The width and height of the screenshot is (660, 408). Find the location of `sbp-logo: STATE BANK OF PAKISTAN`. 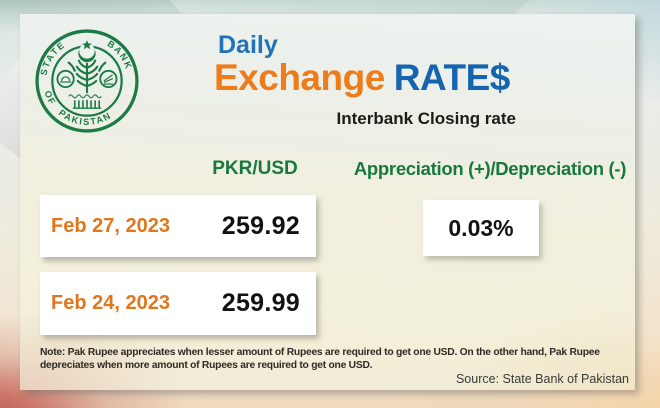

sbp-logo: STATE BANK OF PAKISTAN is located at coordinates (87, 81).